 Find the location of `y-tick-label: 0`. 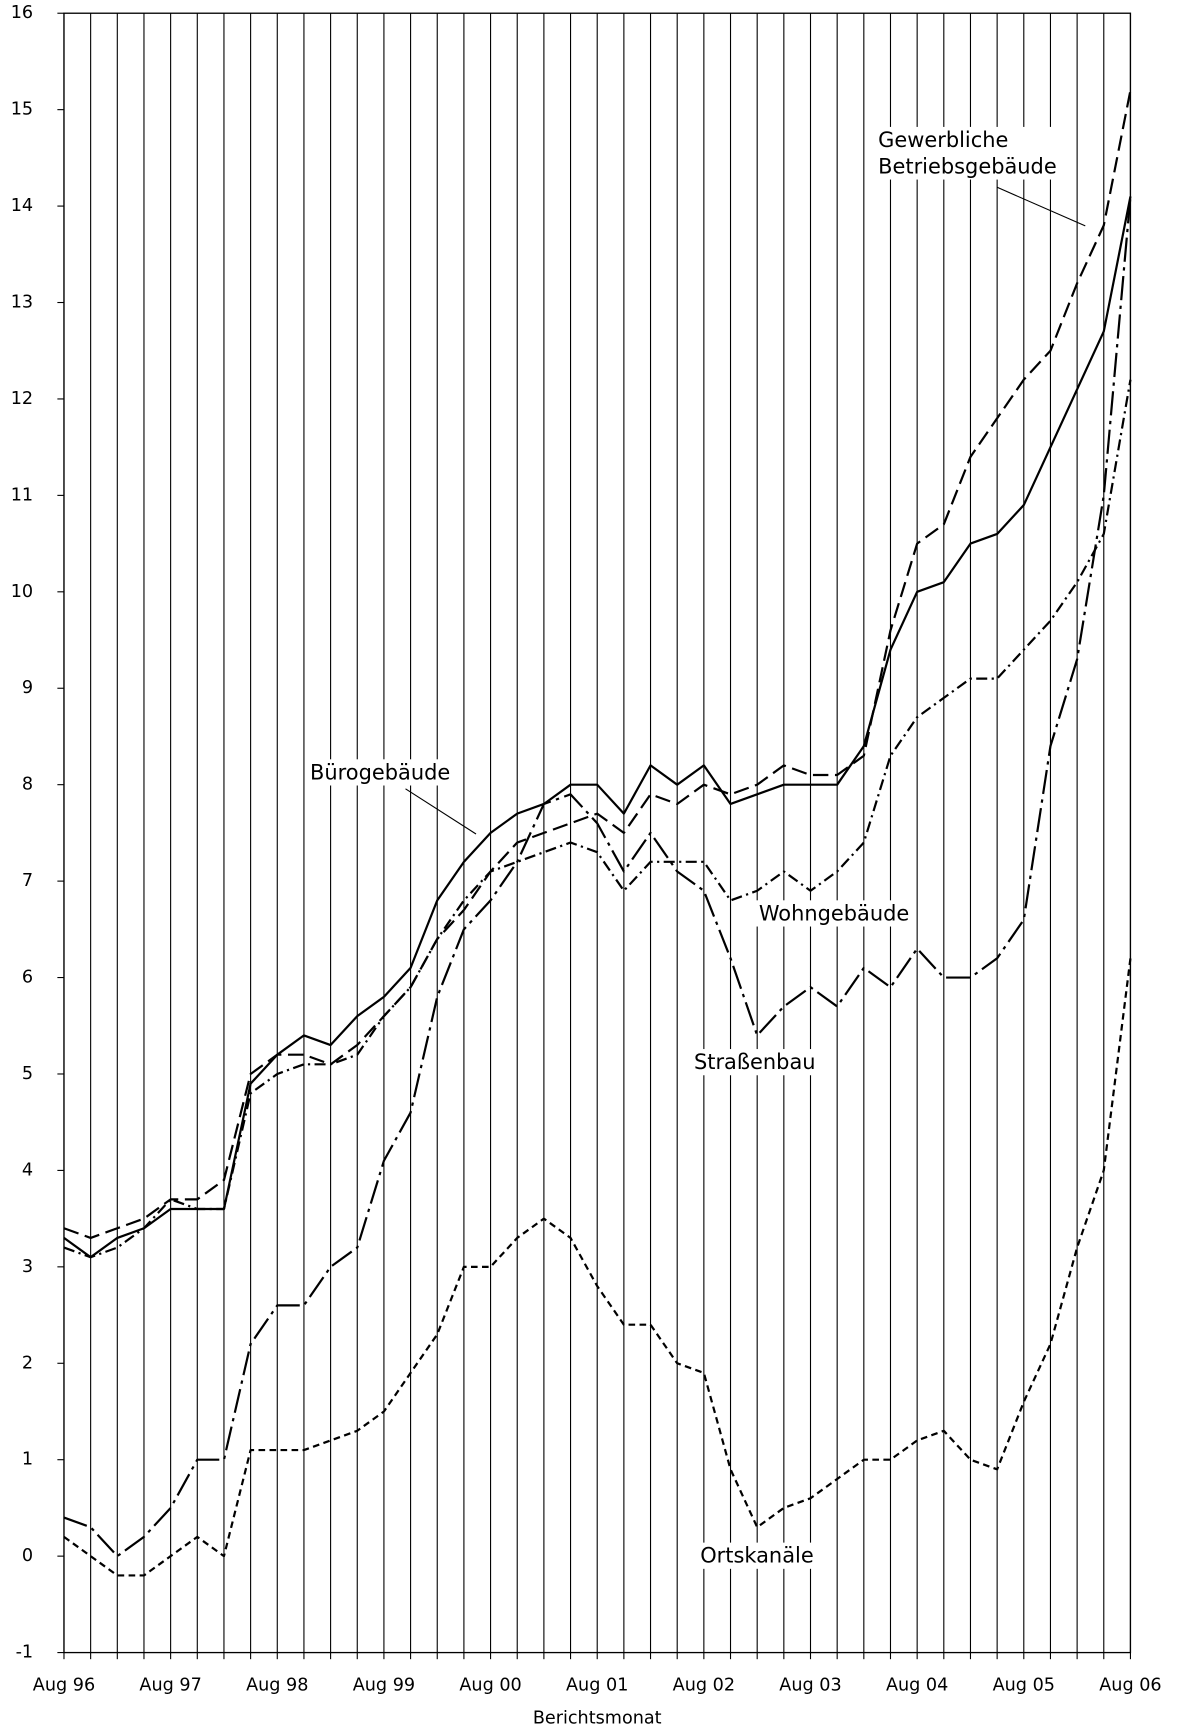

y-tick-label: 0 is located at coordinates (27, 1556).